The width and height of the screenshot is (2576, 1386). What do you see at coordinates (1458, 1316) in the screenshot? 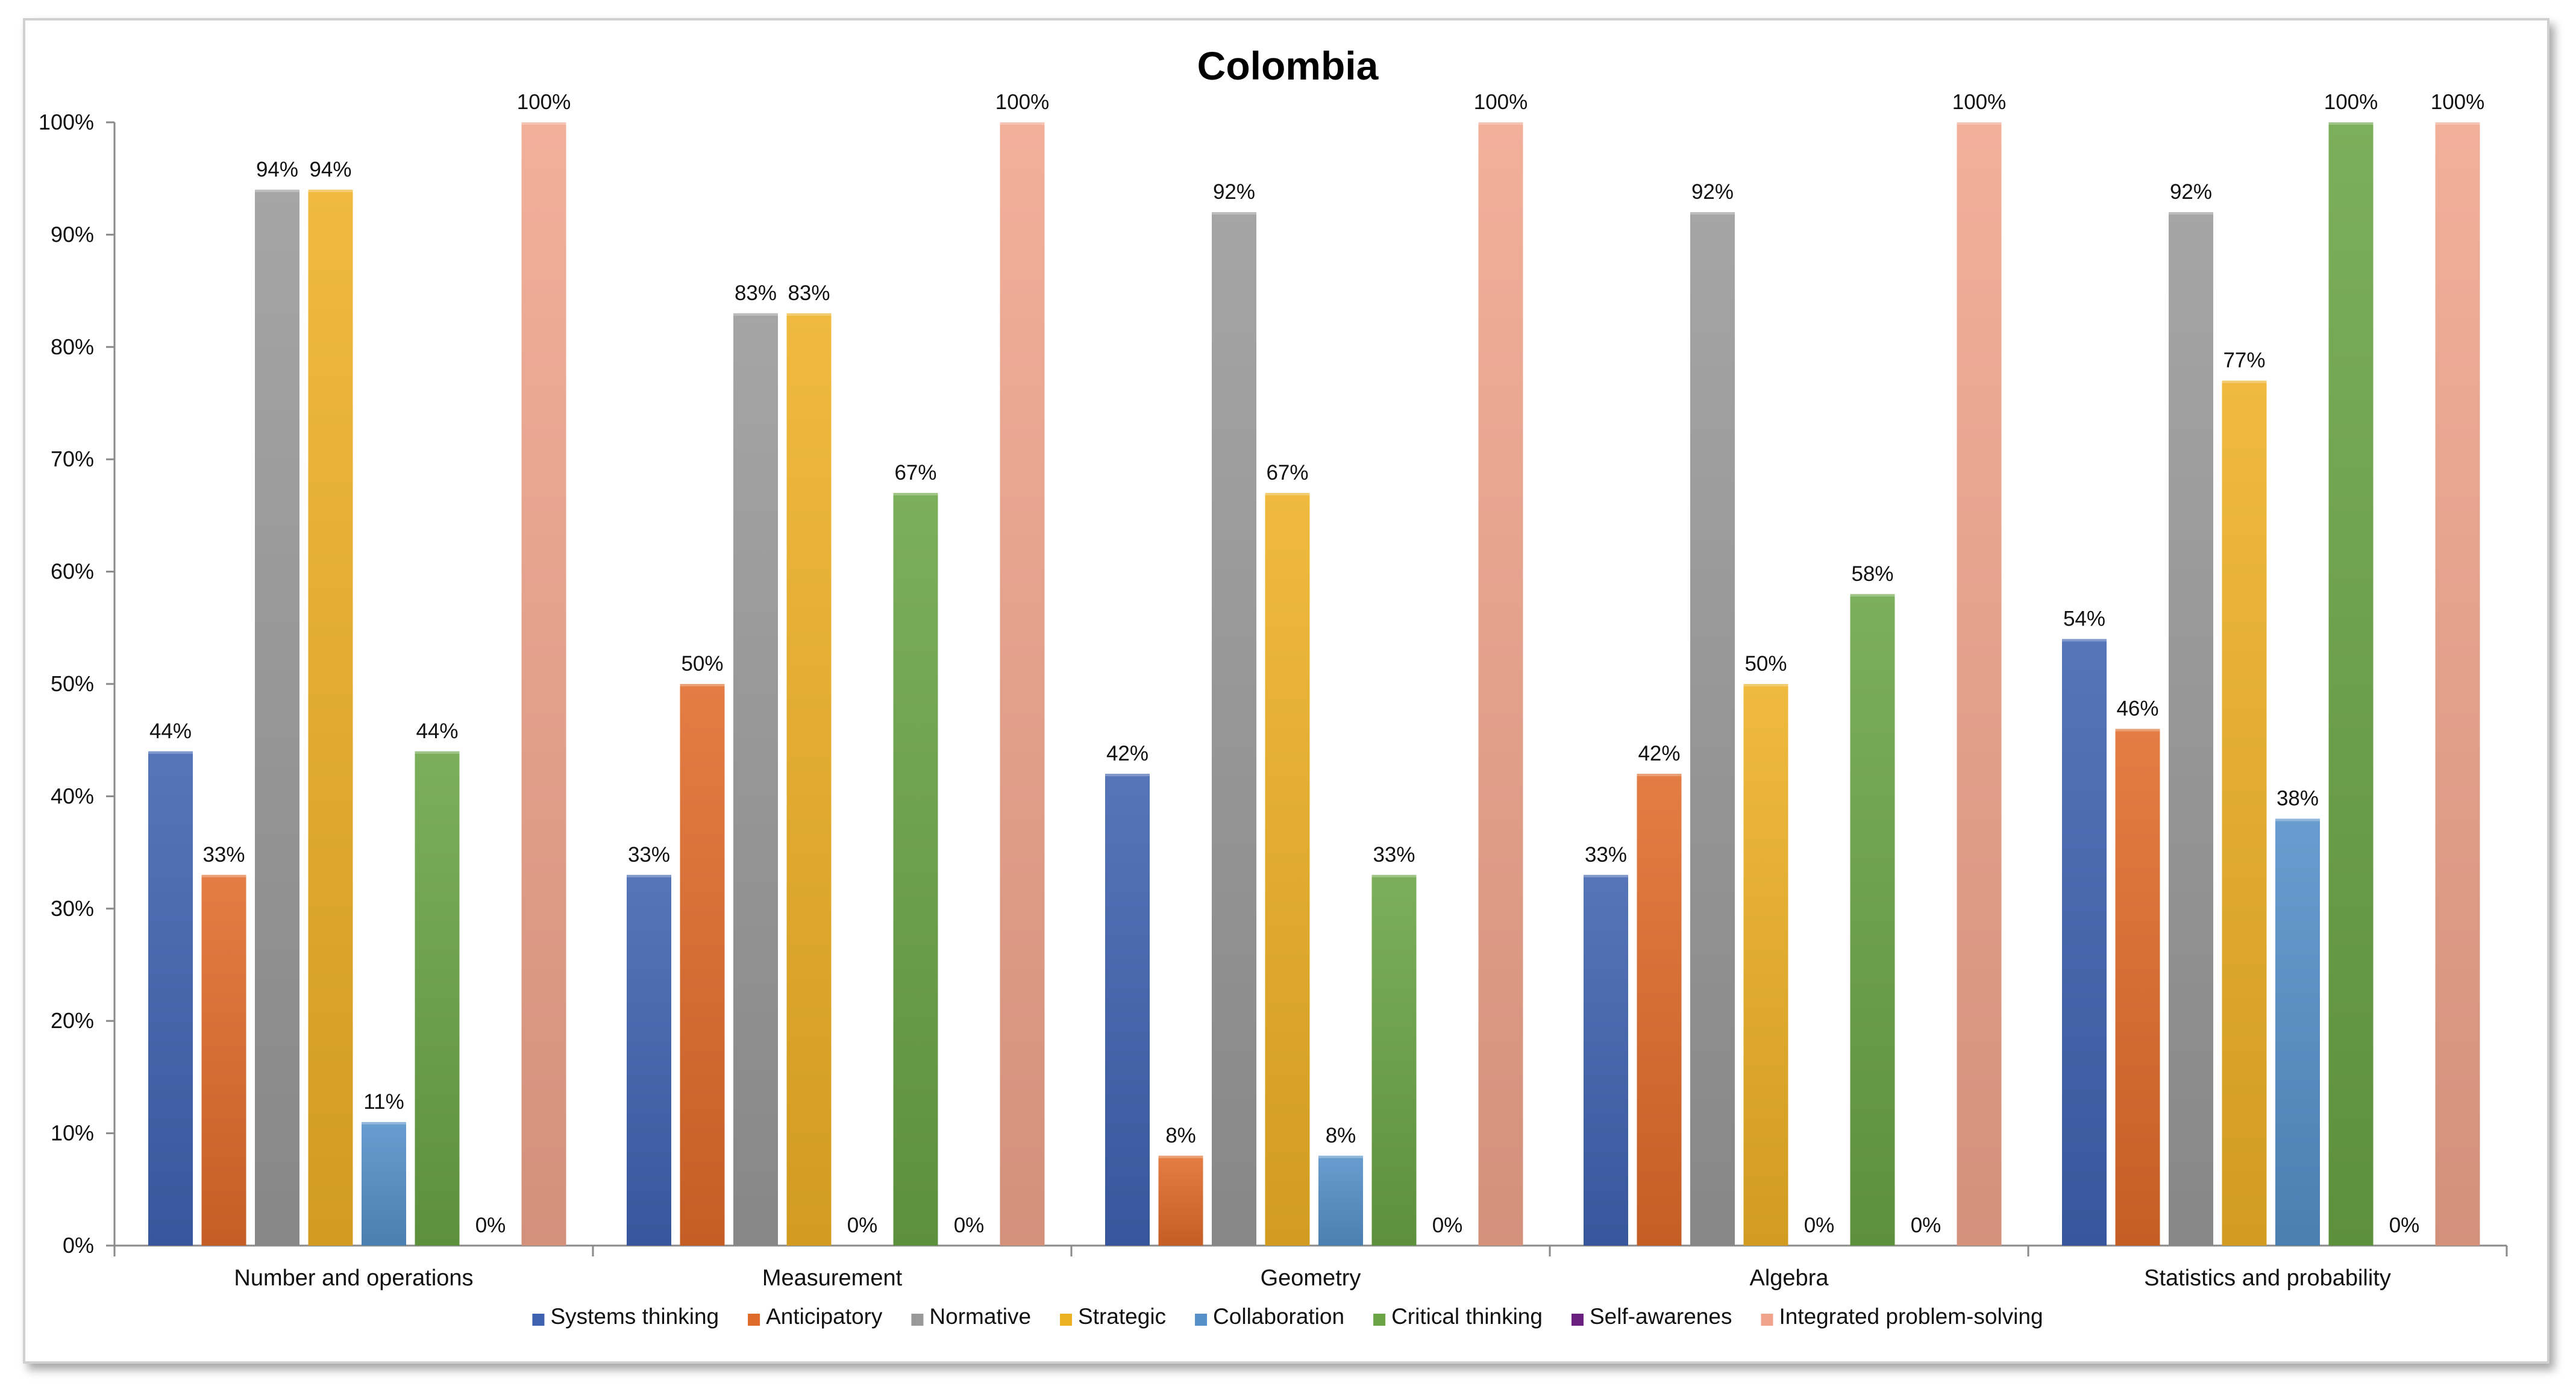
I see `legend-item: Critical thinking` at bounding box center [1458, 1316].